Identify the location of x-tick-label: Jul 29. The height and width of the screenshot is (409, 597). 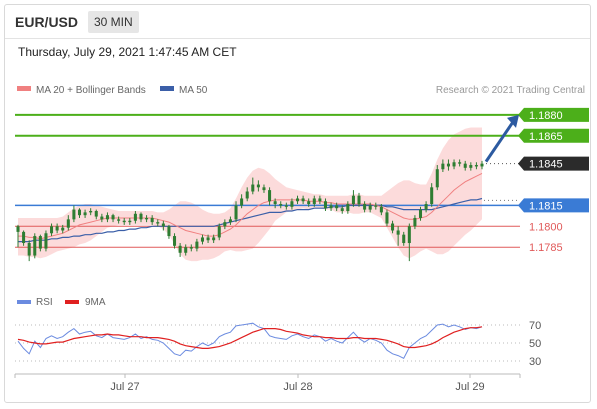
(469, 387).